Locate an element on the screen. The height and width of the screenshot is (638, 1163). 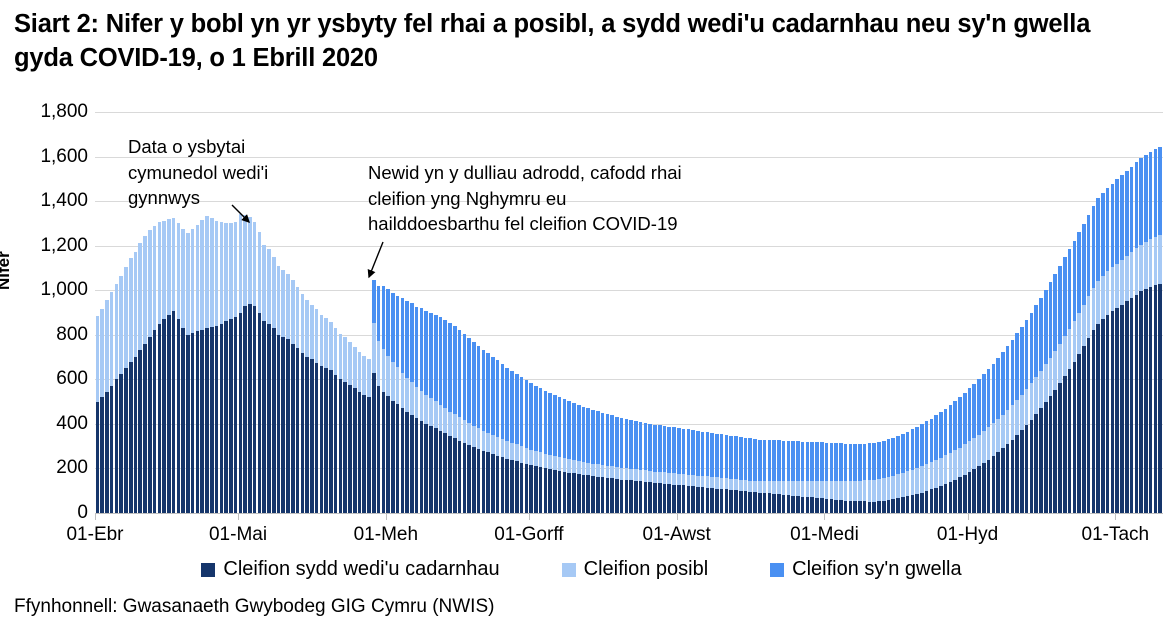
y-axis-title: Nifer is located at coordinates (6, 270).